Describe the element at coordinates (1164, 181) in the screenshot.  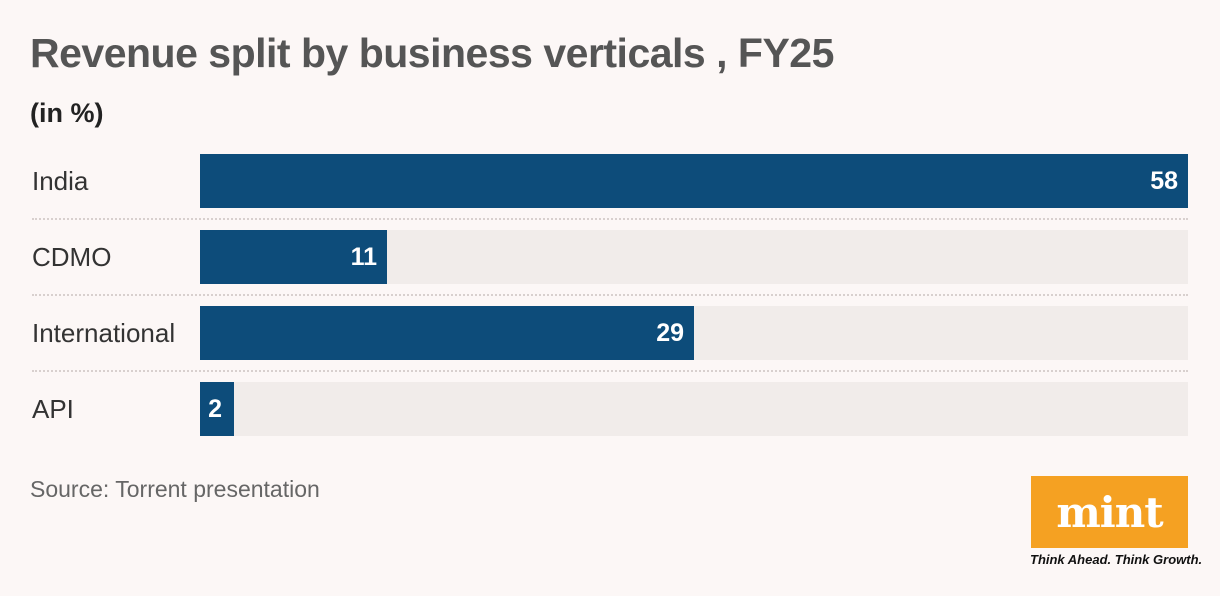
I see `bar-value-label: 58` at that location.